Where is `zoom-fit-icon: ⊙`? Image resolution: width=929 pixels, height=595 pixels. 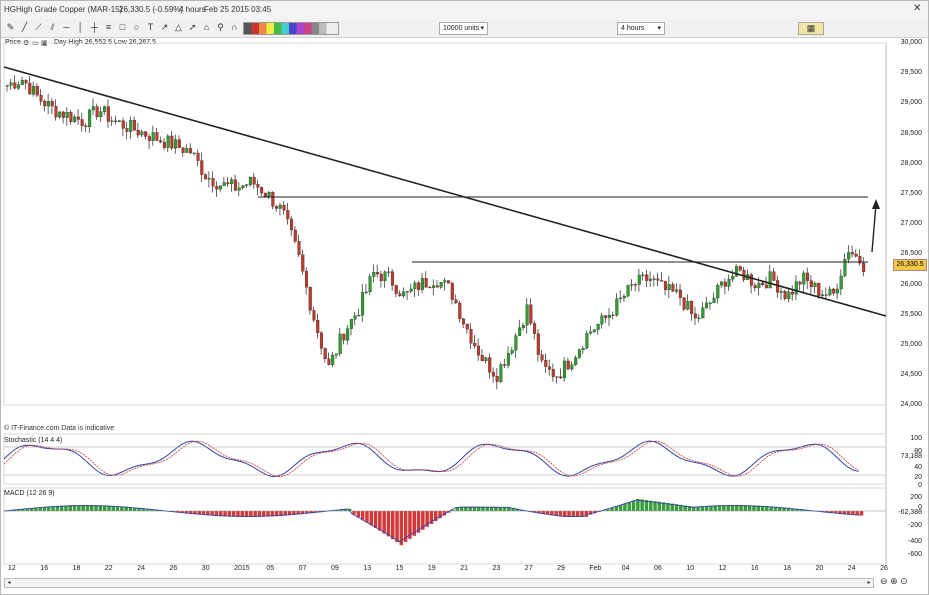
zoom-fit-icon: ⊙ is located at coordinates (904, 581).